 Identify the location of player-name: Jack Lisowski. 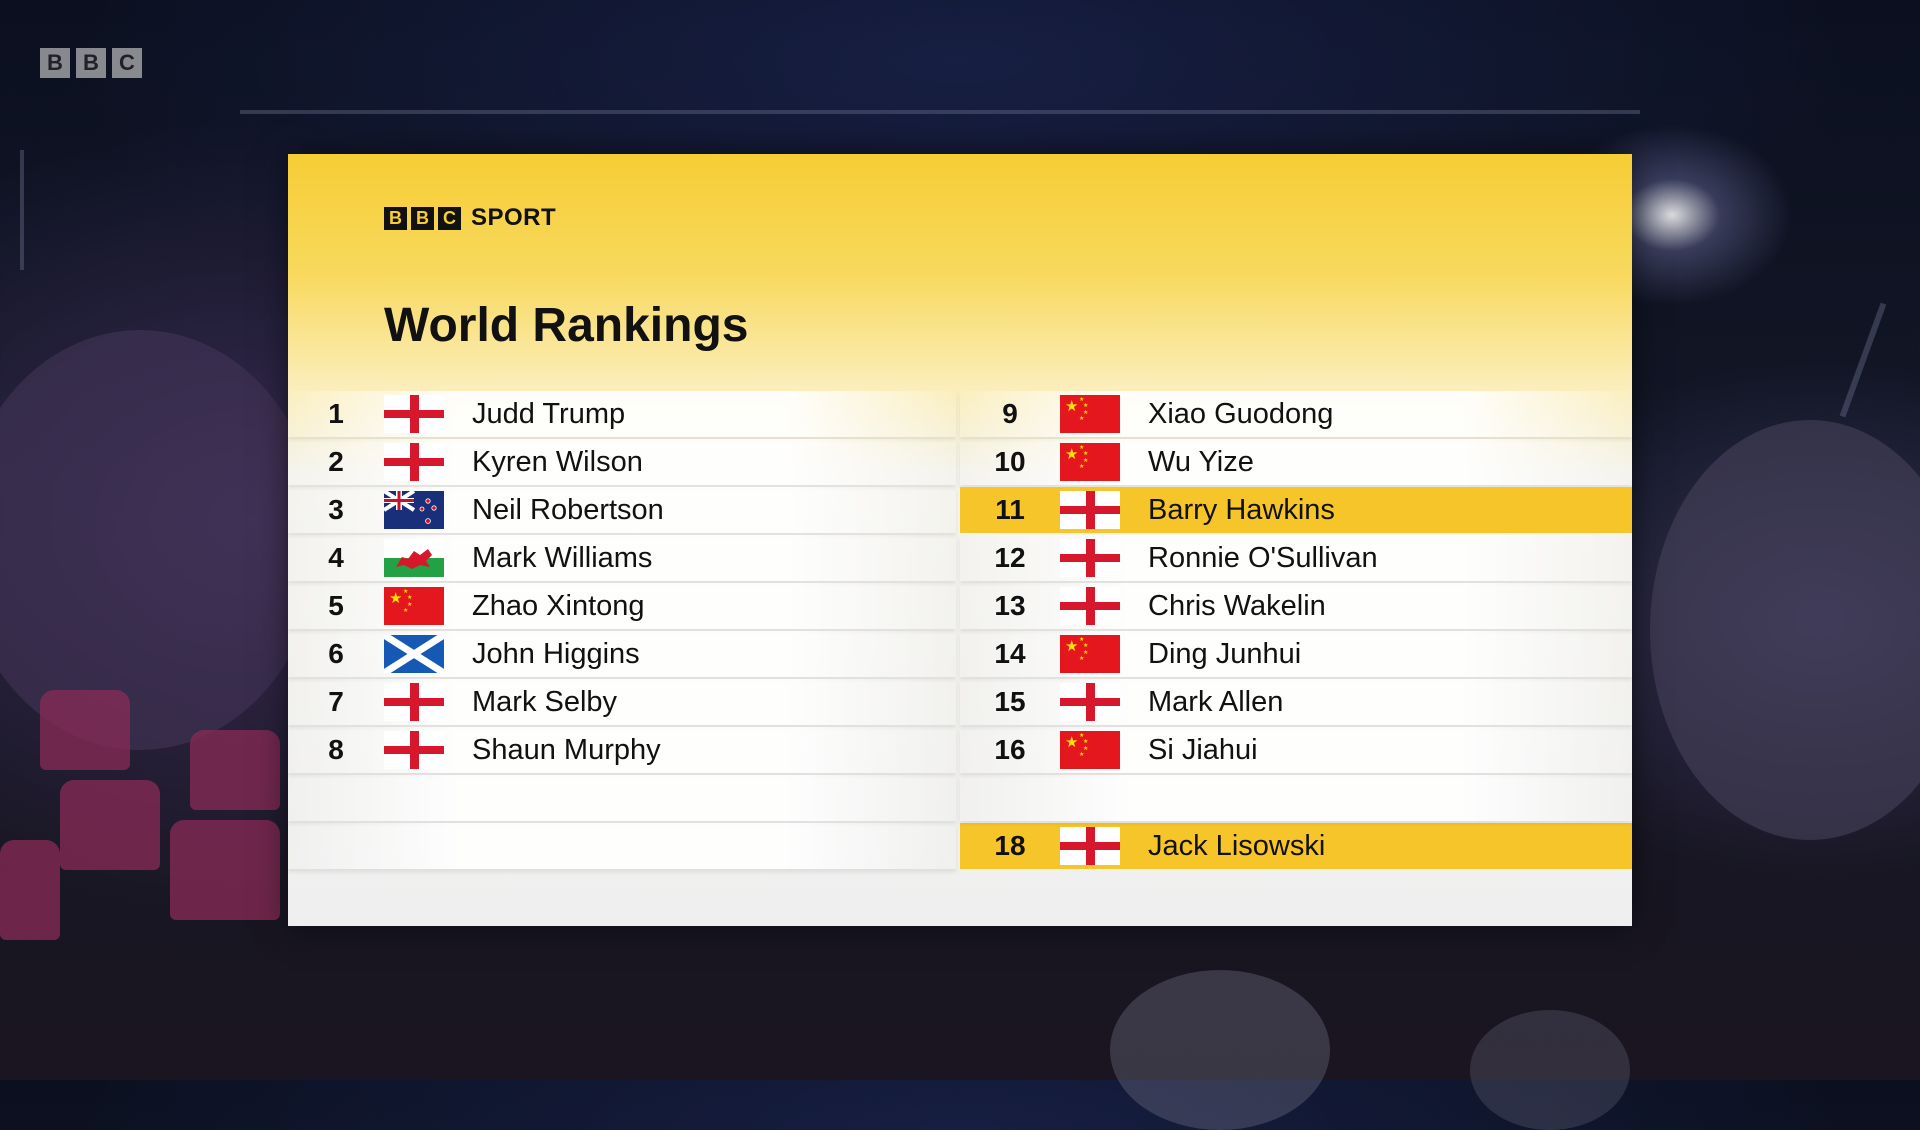
(1237, 845).